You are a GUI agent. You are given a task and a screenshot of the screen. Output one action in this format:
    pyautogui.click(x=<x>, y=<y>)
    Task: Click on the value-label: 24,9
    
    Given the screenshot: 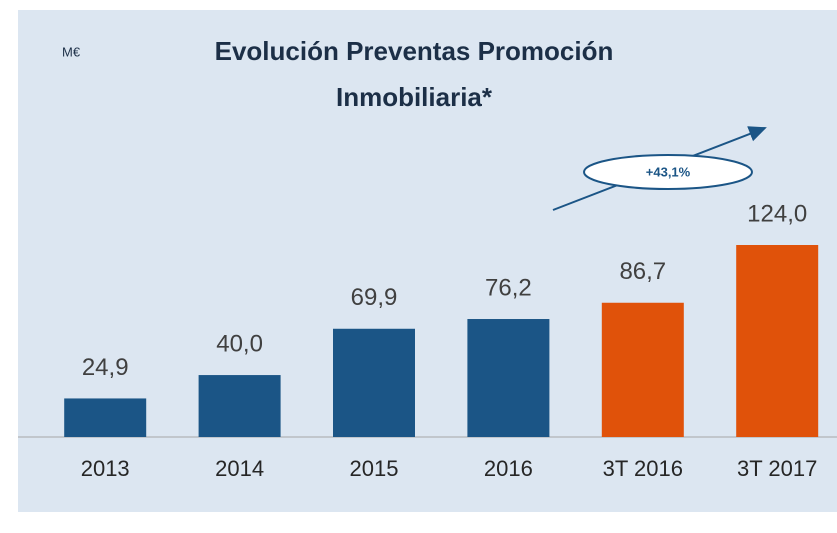 What is the action you would take?
    pyautogui.click(x=105, y=367)
    